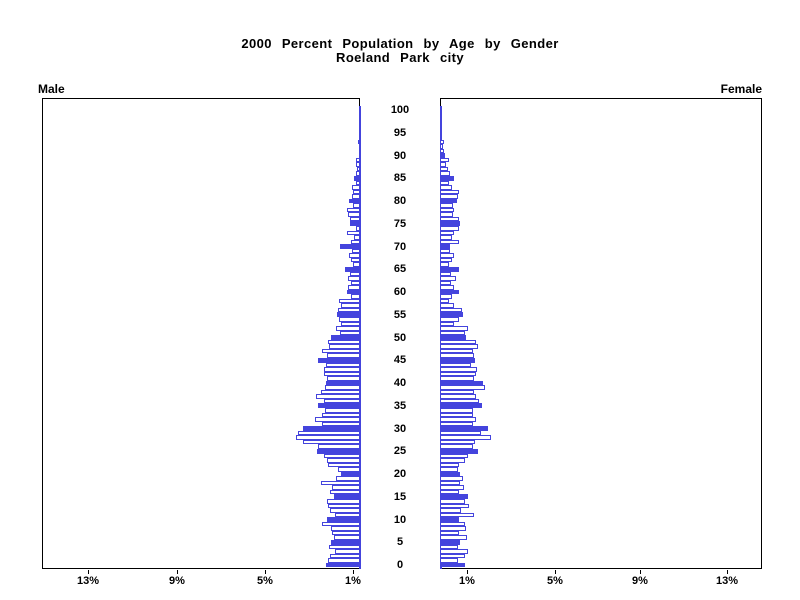 This screenshot has height=600, width=800. What do you see at coordinates (467, 581) in the screenshot?
I see `female-pct-label-0: 1%` at bounding box center [467, 581].